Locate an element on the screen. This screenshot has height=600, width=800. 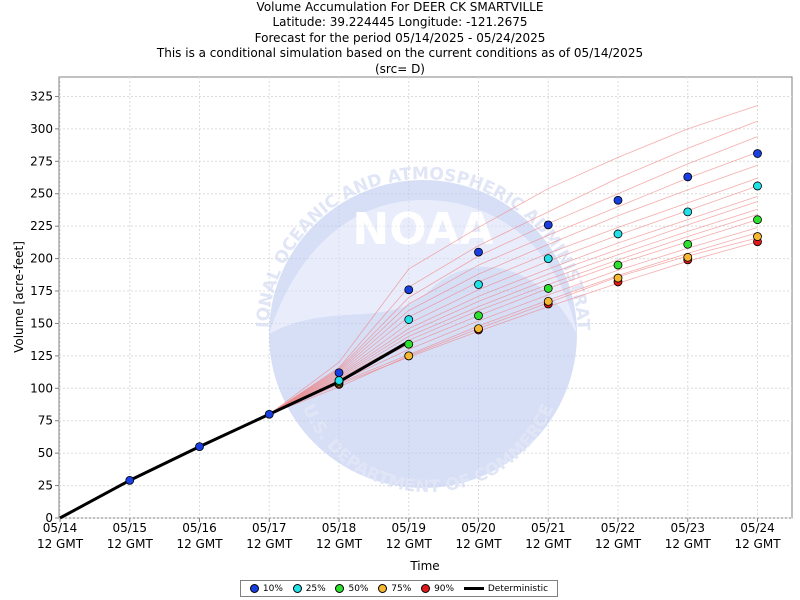
y-tick-label: 250 is located at coordinates (41, 194).